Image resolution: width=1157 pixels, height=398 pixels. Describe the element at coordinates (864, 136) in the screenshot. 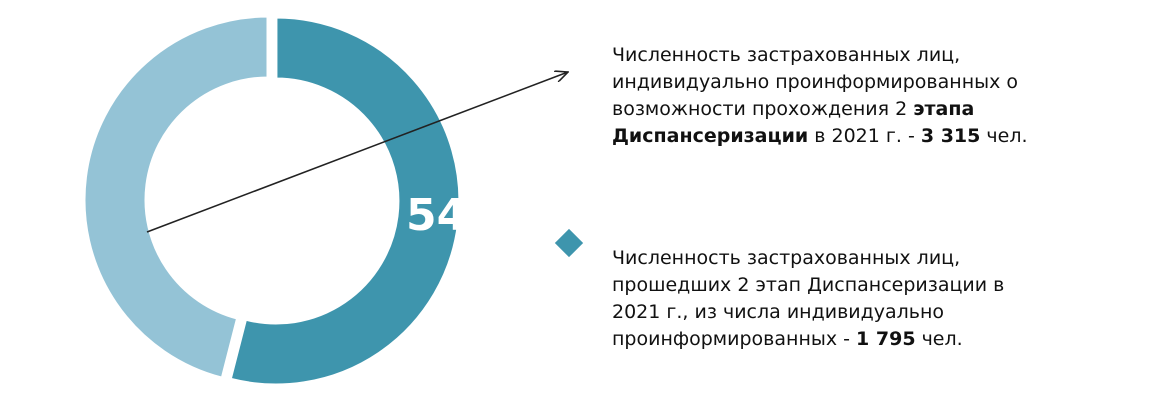

I see `legend-text: в 2021 г. -` at that location.